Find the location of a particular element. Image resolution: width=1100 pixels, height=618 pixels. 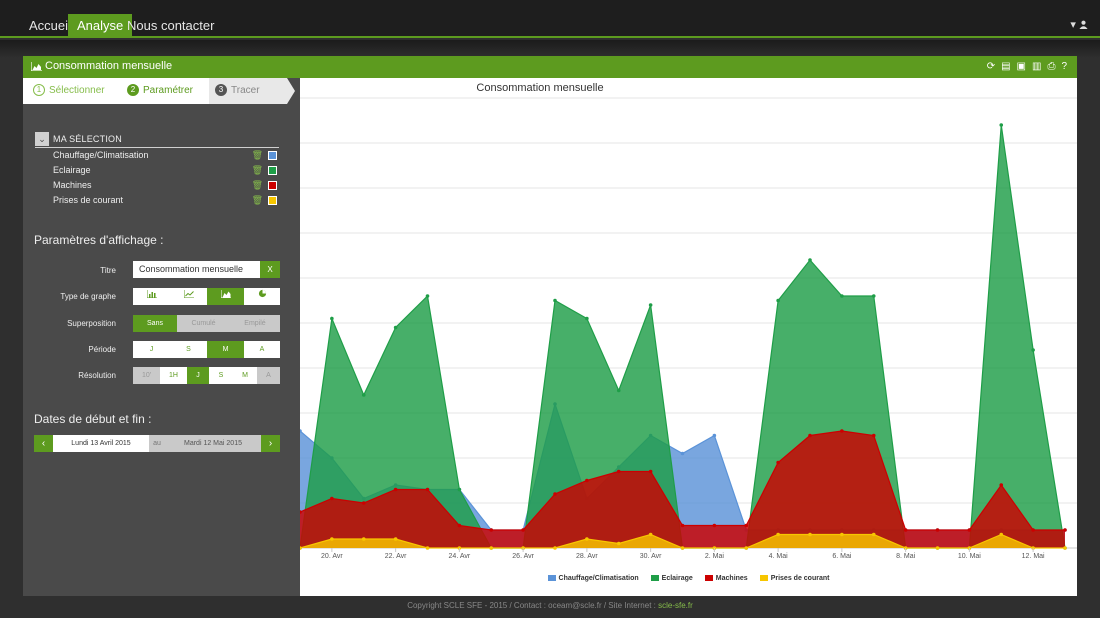

step-tracer: 3 Tracer is located at coordinates (248, 91).